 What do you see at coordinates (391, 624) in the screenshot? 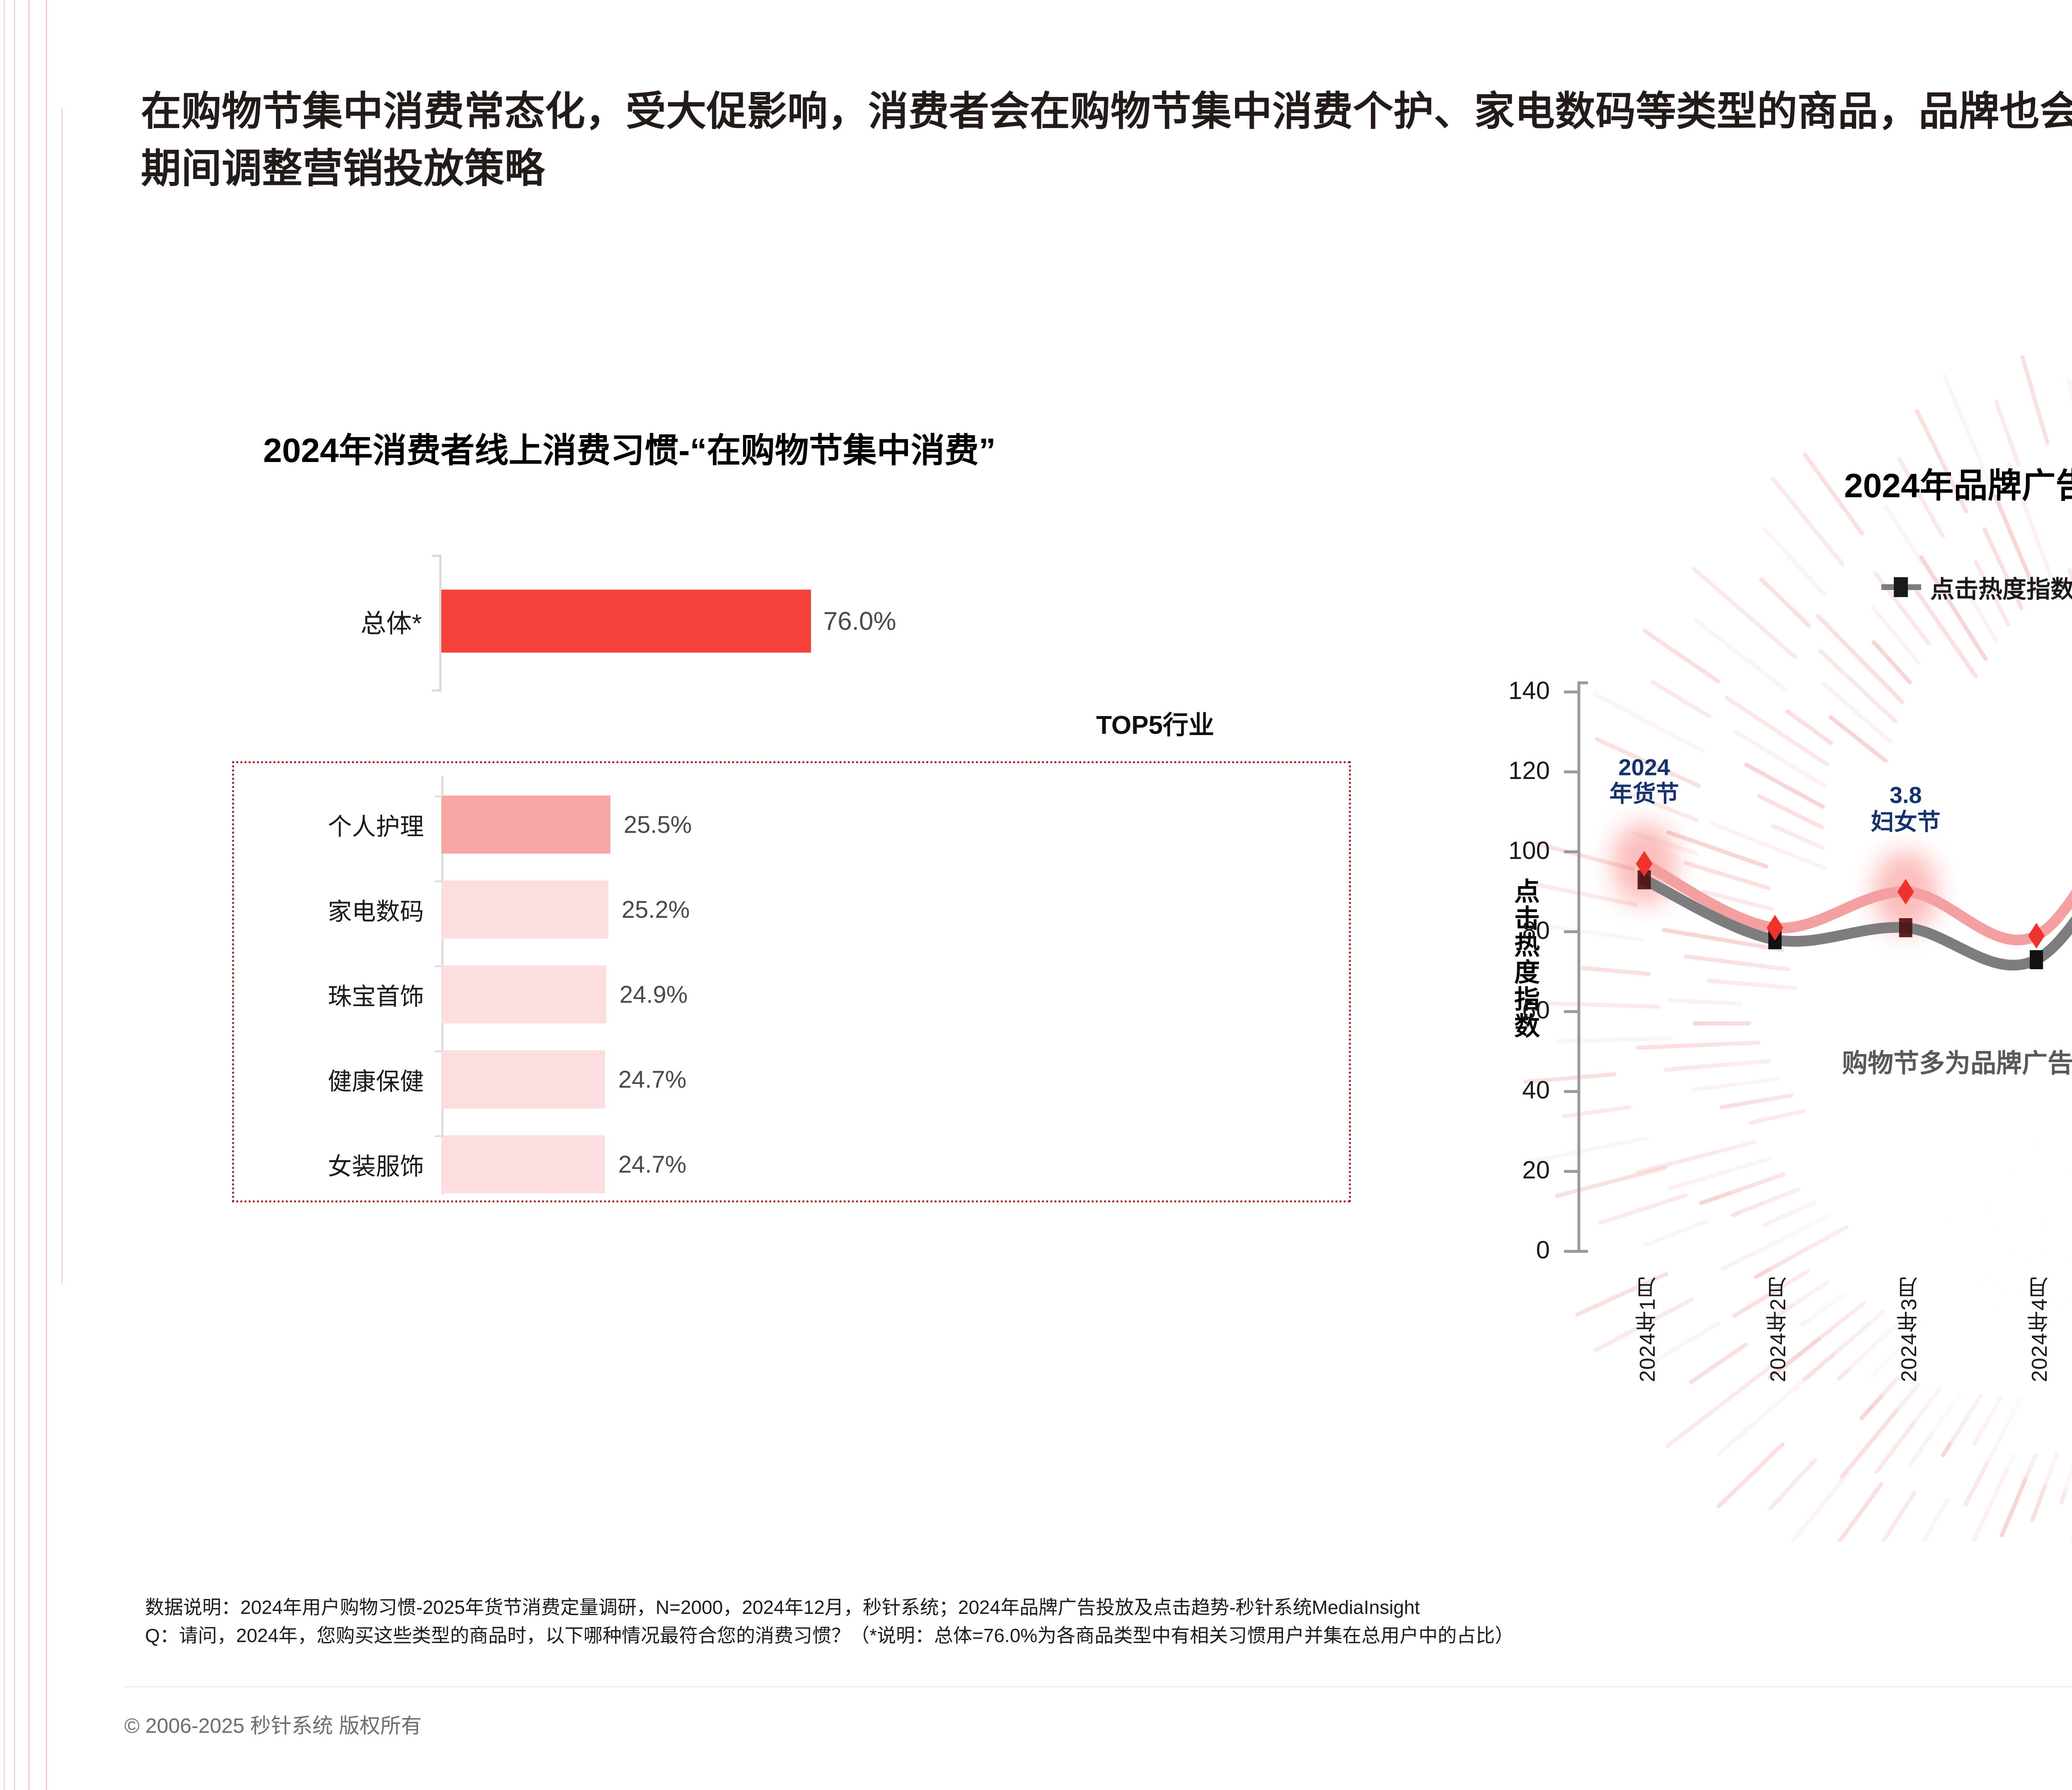
I see `overall-label: 总体*` at bounding box center [391, 624].